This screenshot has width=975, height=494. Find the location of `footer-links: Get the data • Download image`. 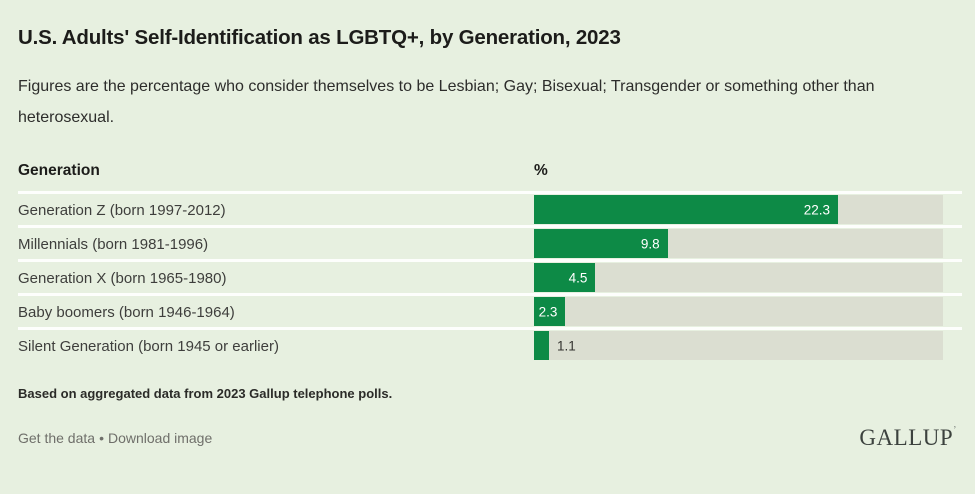

footer-links: Get the data • Download image is located at coordinates (115, 438).